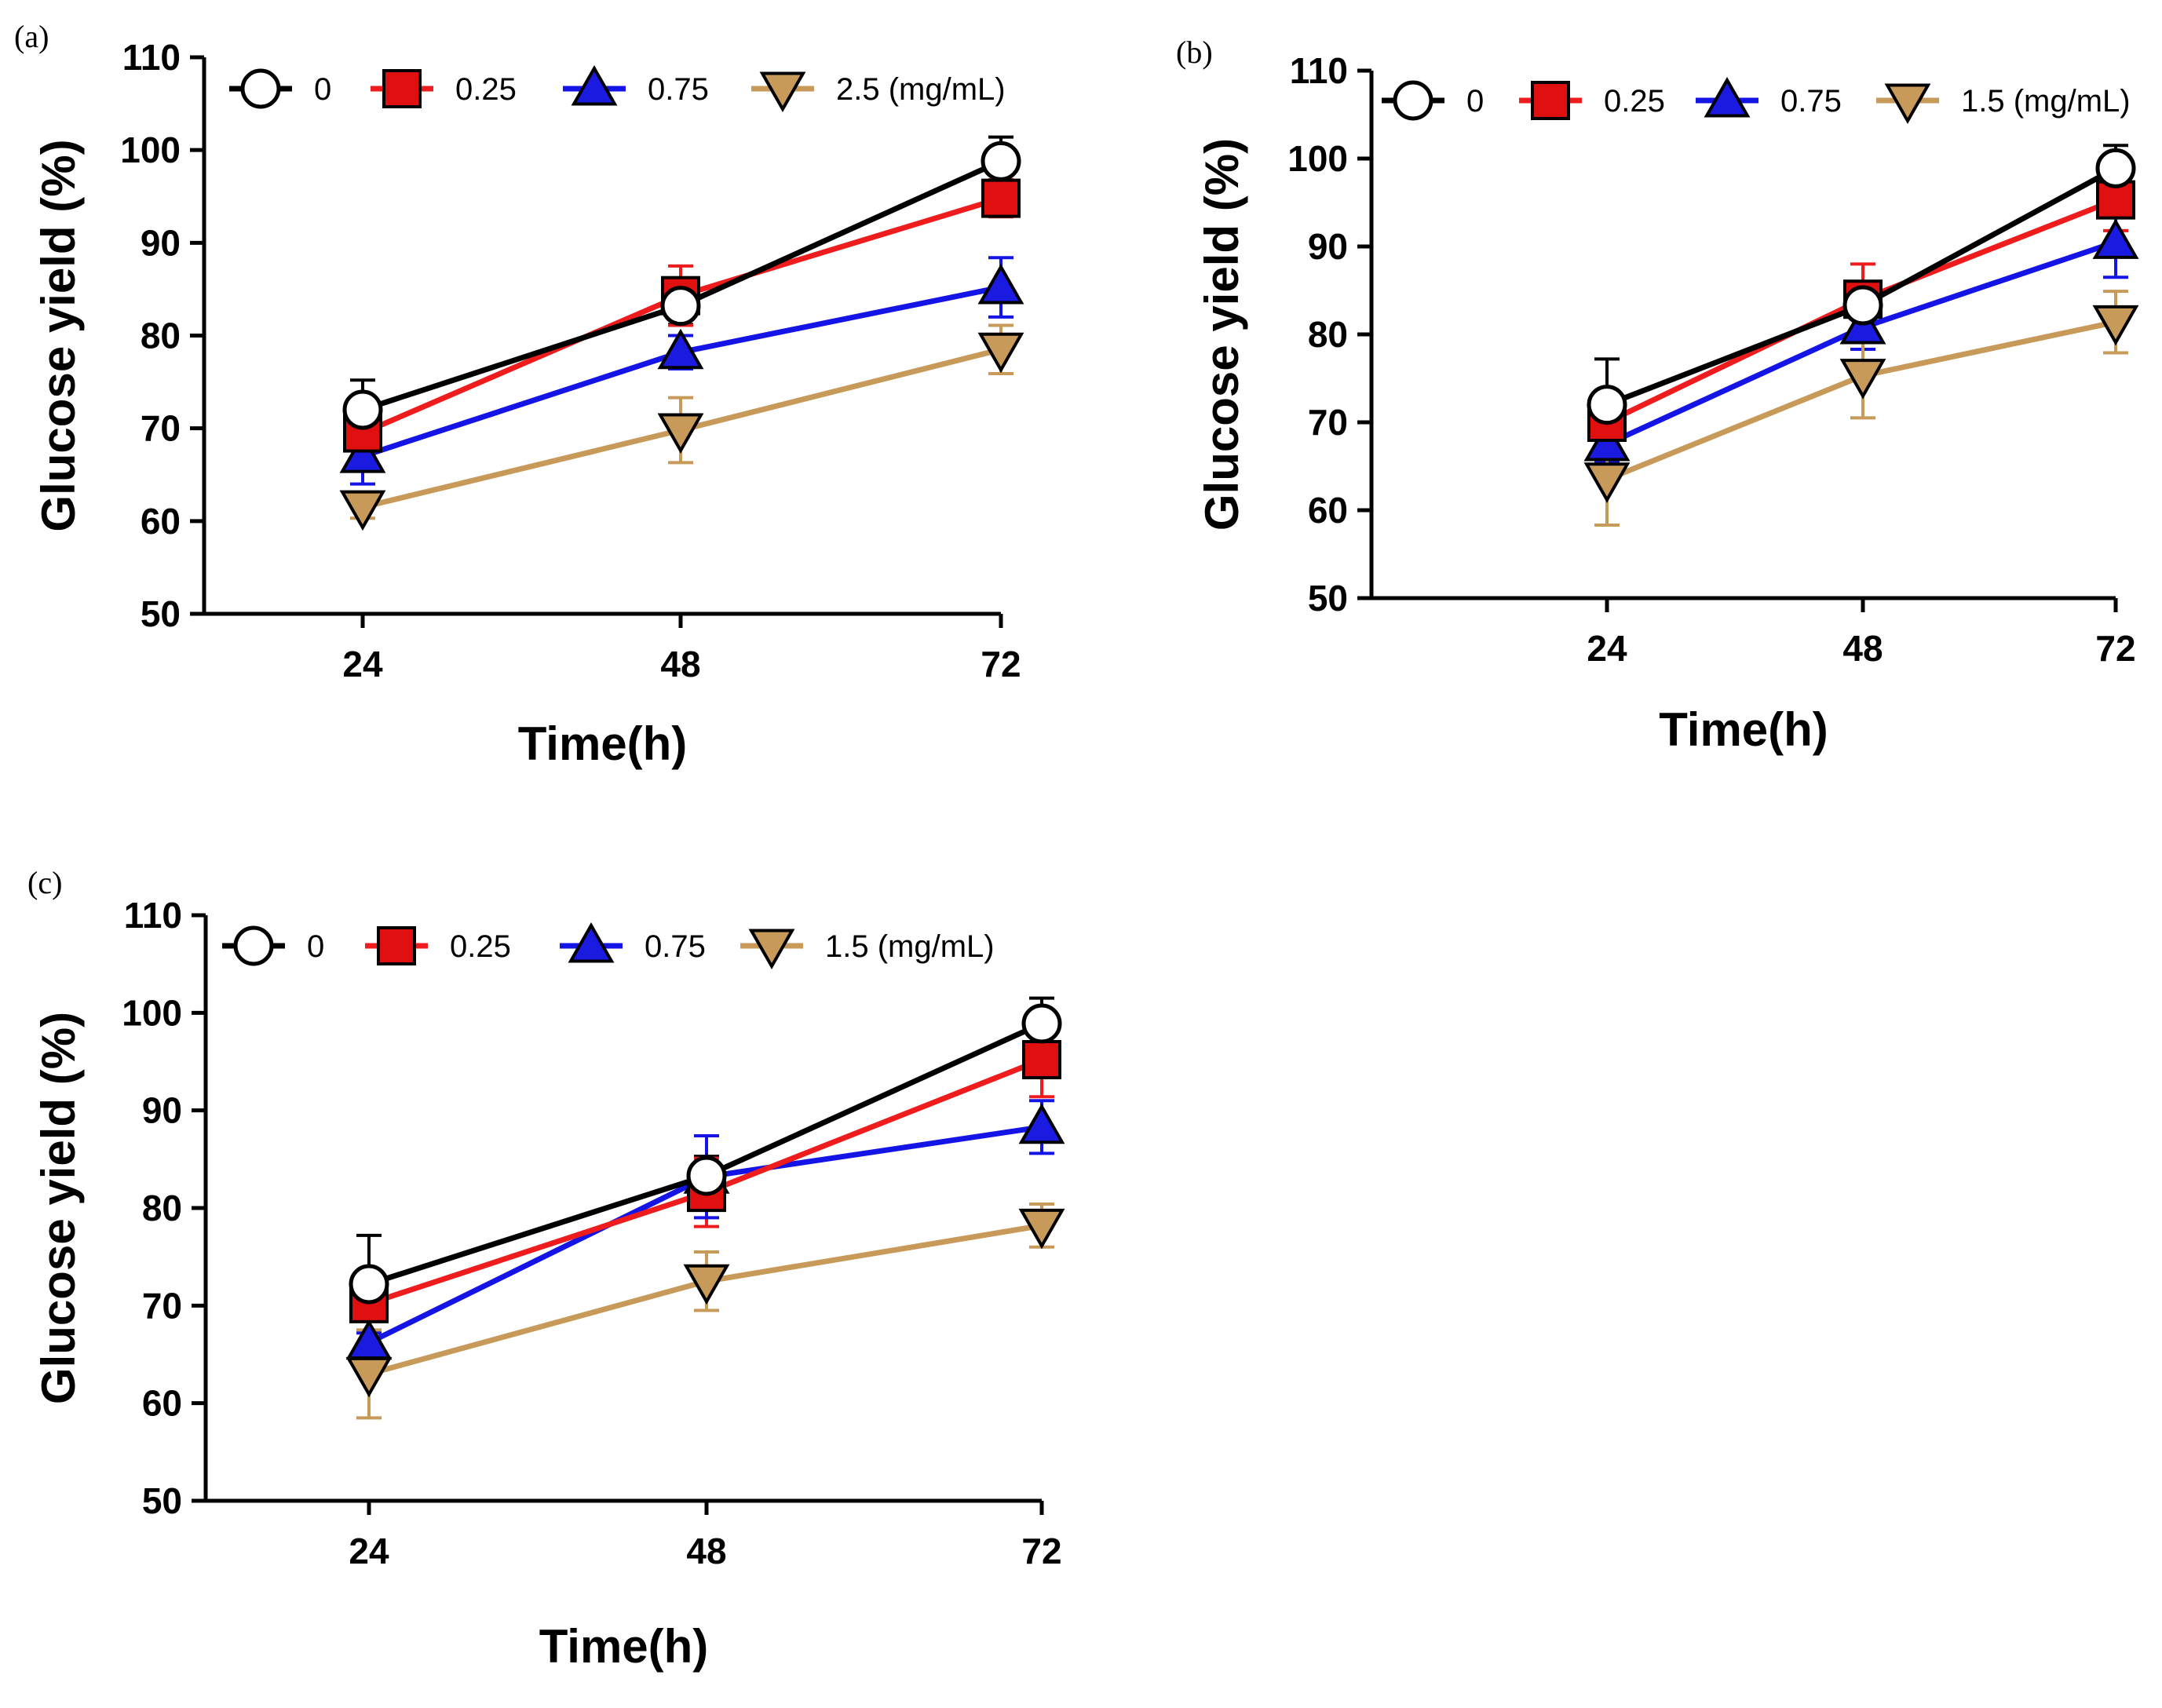 The height and width of the screenshot is (1708, 2162). Describe the element at coordinates (1194, 53) in the screenshot. I see `panel-label-b: (b)` at that location.